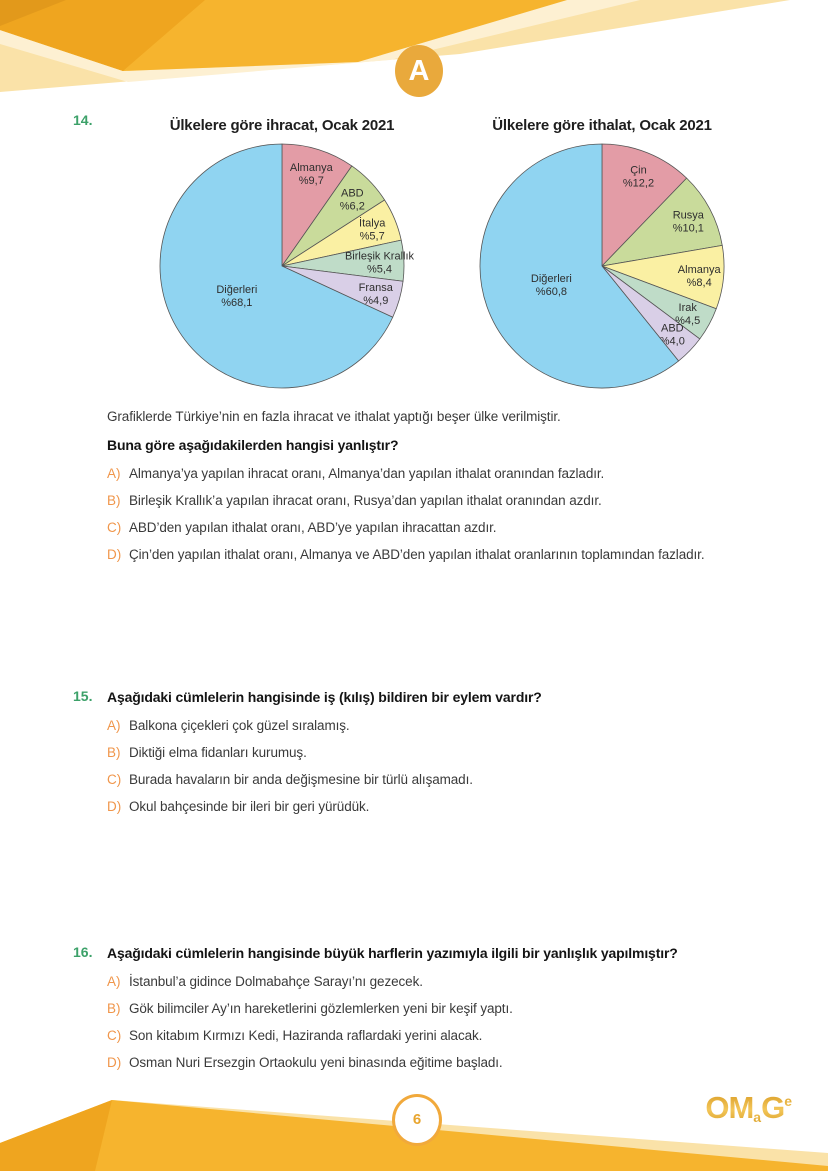 The width and height of the screenshot is (828, 1171). What do you see at coordinates (312, 174) in the screenshot?
I see `pie-slice-label: Almanya %9,7` at bounding box center [312, 174].